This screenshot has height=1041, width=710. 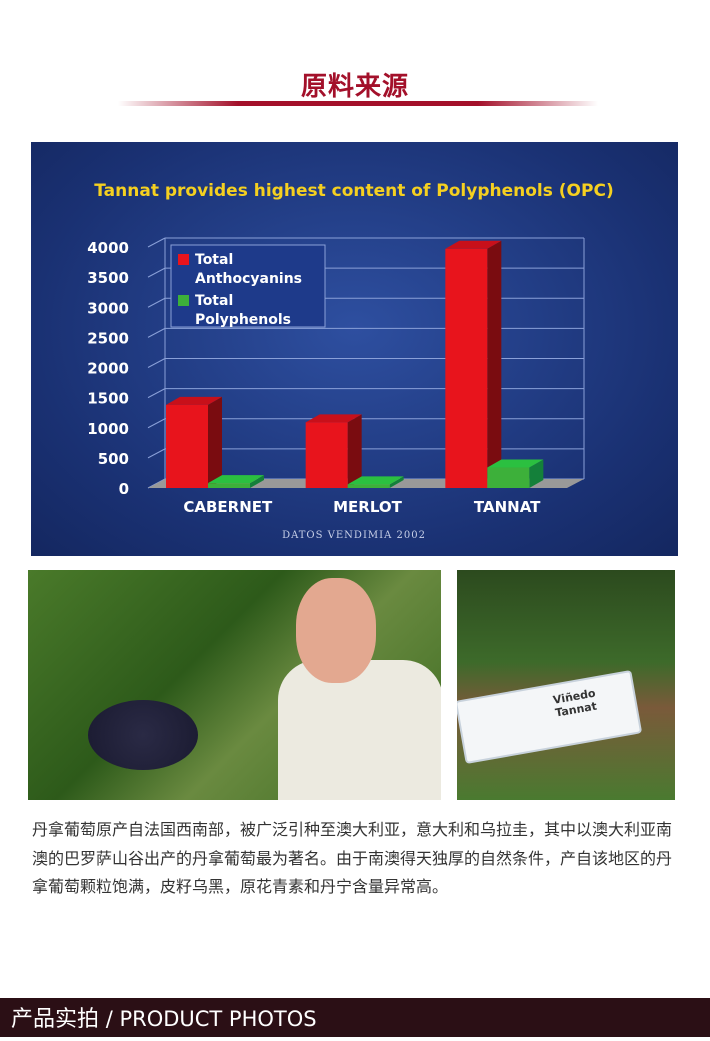 I want to click on vineyard-sign: Viñedo Tannat, so click(x=550, y=717).